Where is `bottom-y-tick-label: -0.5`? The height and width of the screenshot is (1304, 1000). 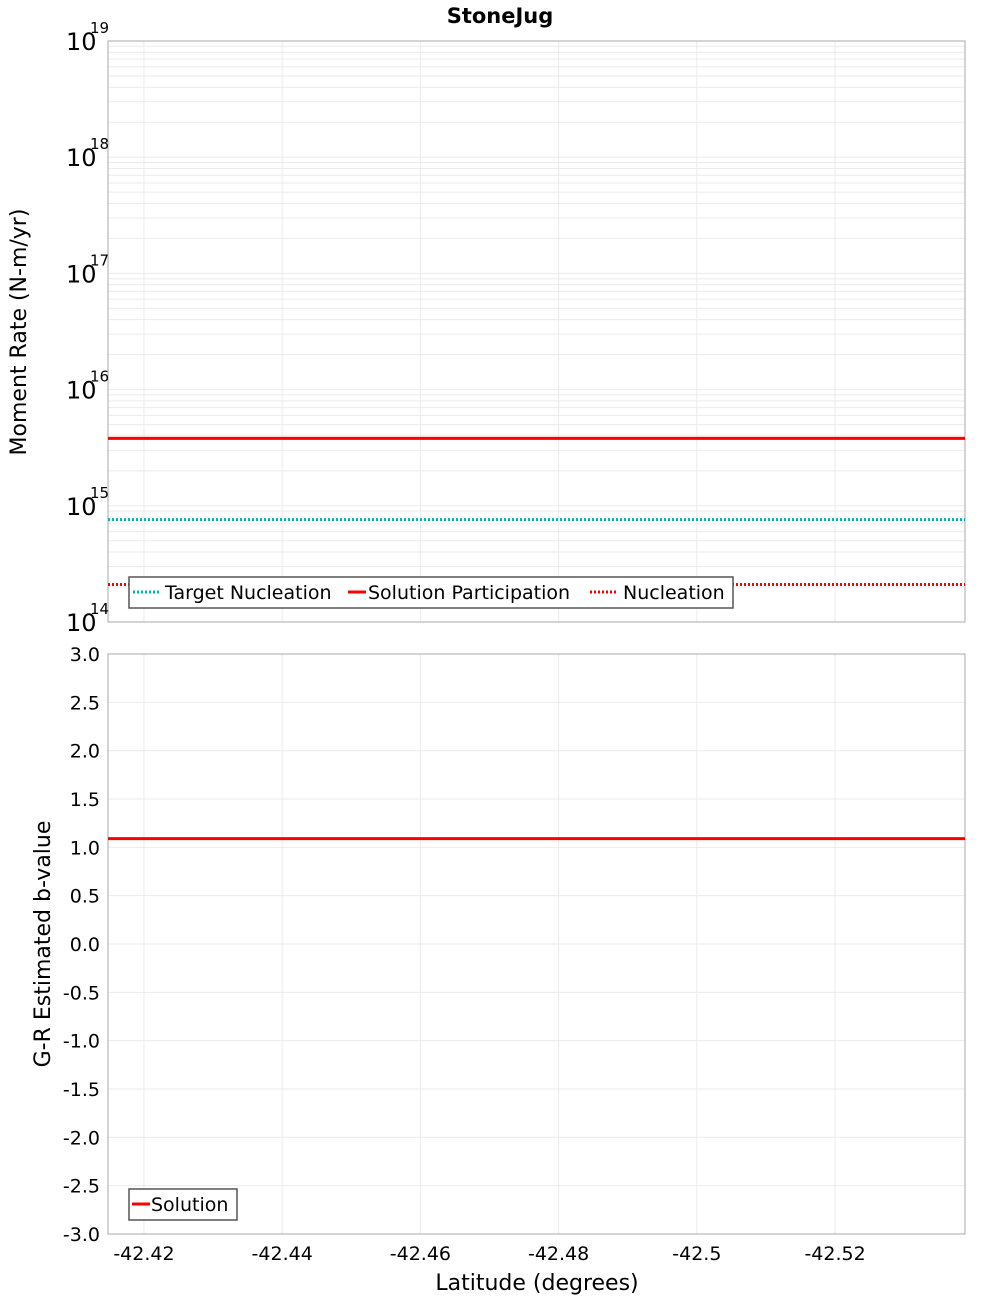
bottom-y-tick-label: -0.5 is located at coordinates (81, 993).